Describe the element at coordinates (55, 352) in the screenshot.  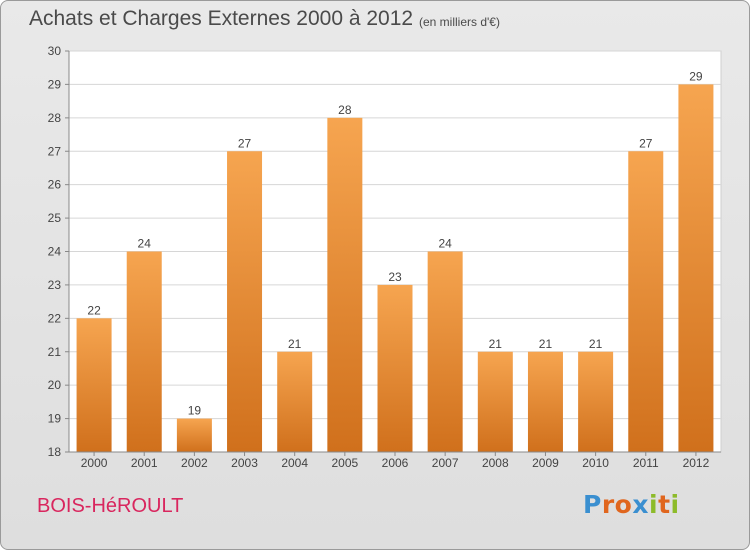
I see `y-tick-label: 21` at that location.